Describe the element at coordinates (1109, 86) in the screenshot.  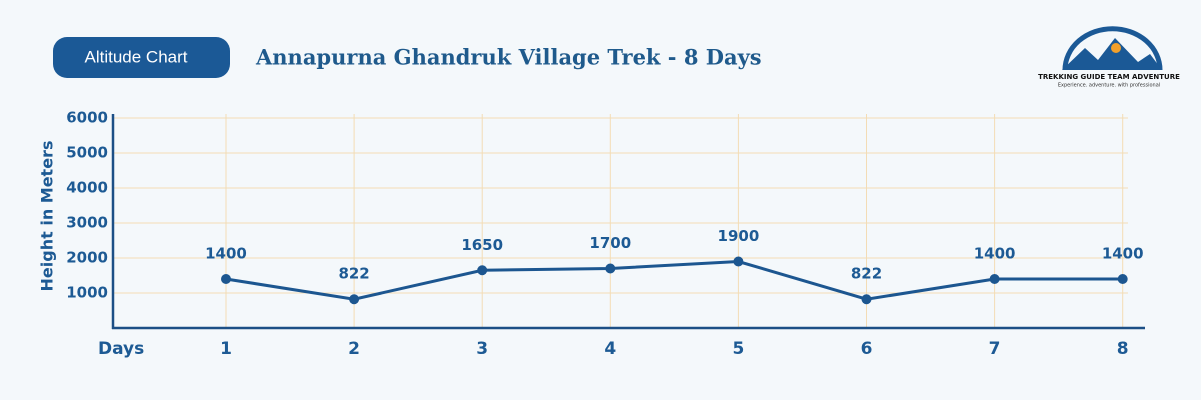
I see `logo-tagline: Experience. adventure. with professional` at that location.